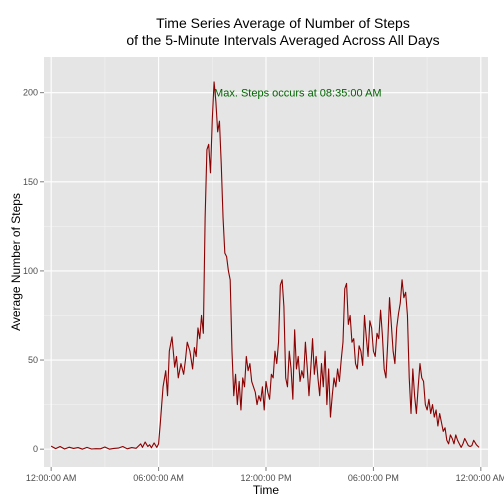 This screenshot has width=504, height=504. What do you see at coordinates (283, 23) in the screenshot?
I see `chart-title: Time Series Average of Number of Steps` at bounding box center [283, 23].